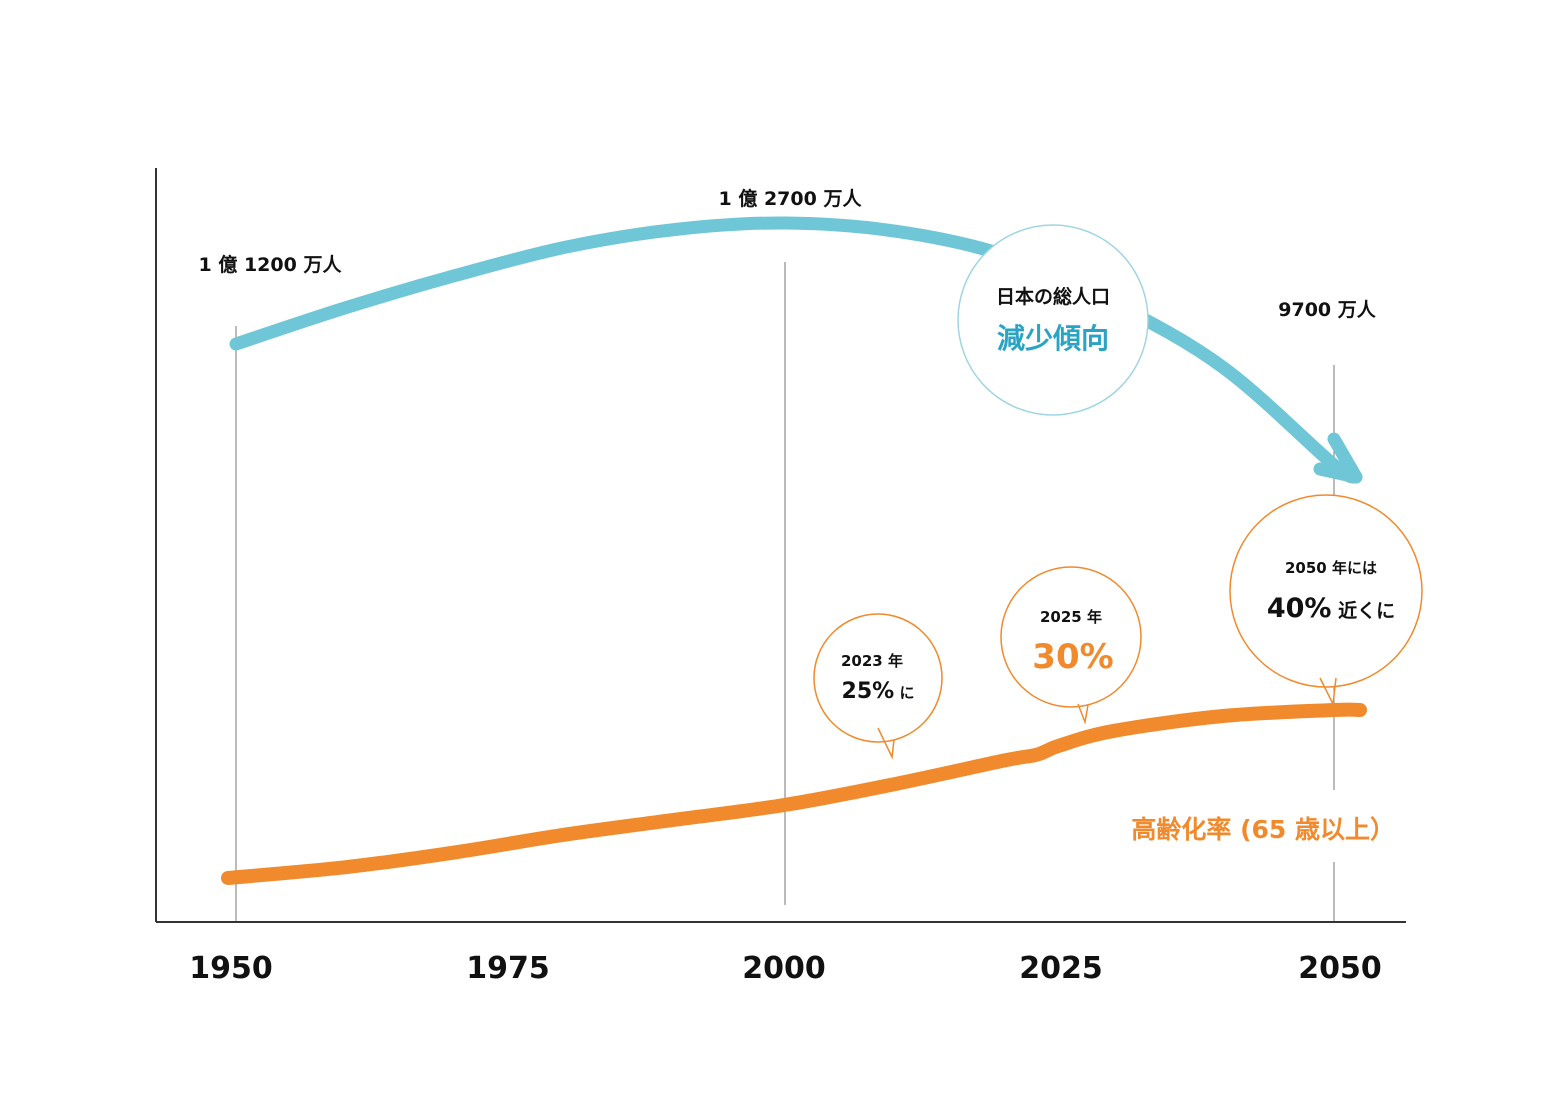 Image resolution: width=1546 pixels, height=1101 pixels. Describe the element at coordinates (1364, 611) in the screenshot. I see `aging-bubble-2050-suffix: 近くに` at that location.